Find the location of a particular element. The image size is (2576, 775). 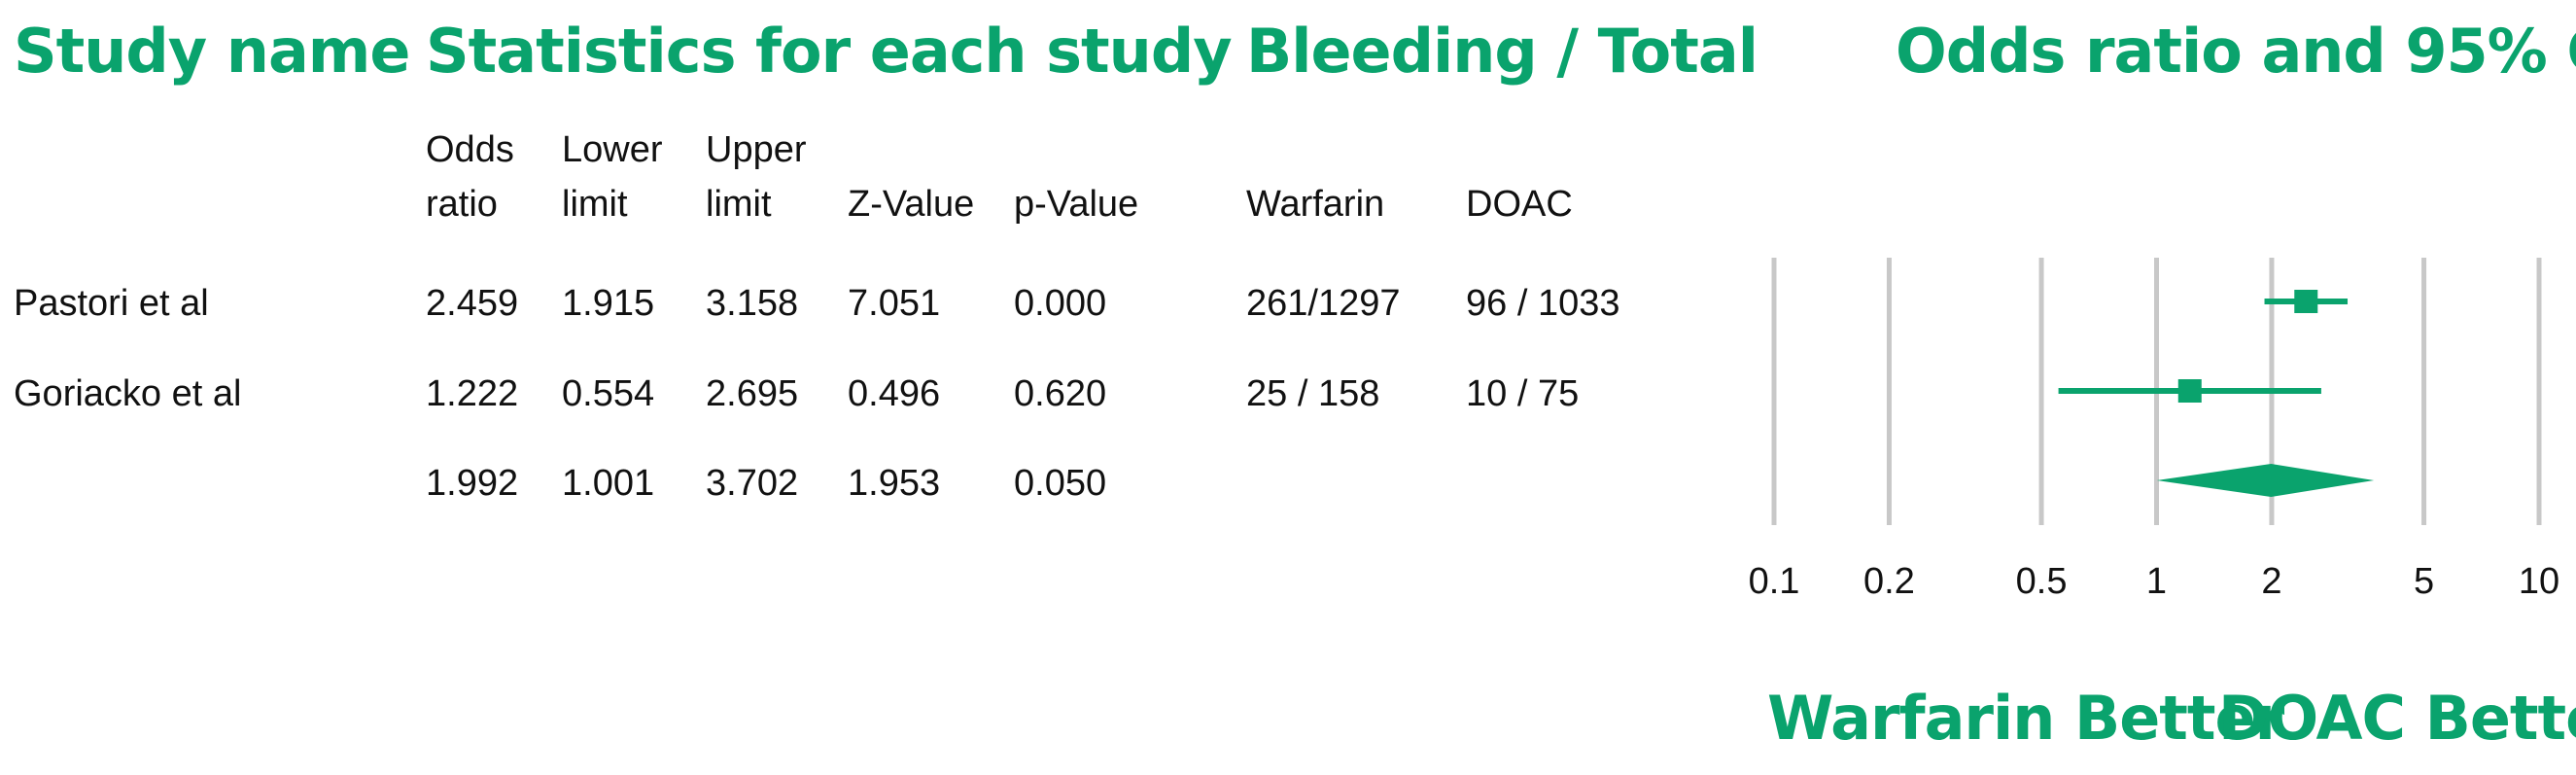

row-1-warfarin: 261/1297 is located at coordinates (1323, 303).